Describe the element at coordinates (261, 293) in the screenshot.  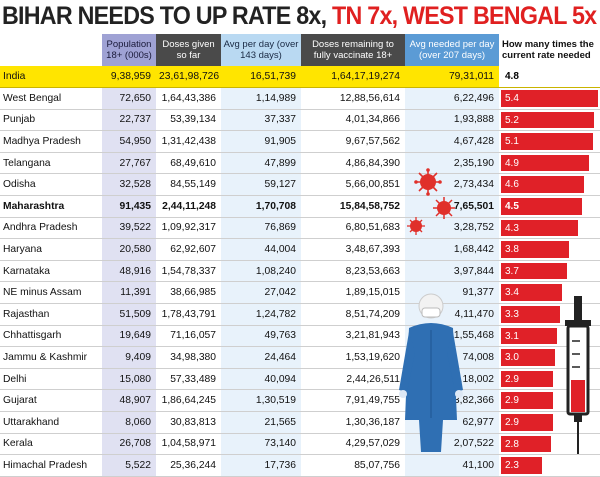
I see `cell-avg: 27,042` at that location.